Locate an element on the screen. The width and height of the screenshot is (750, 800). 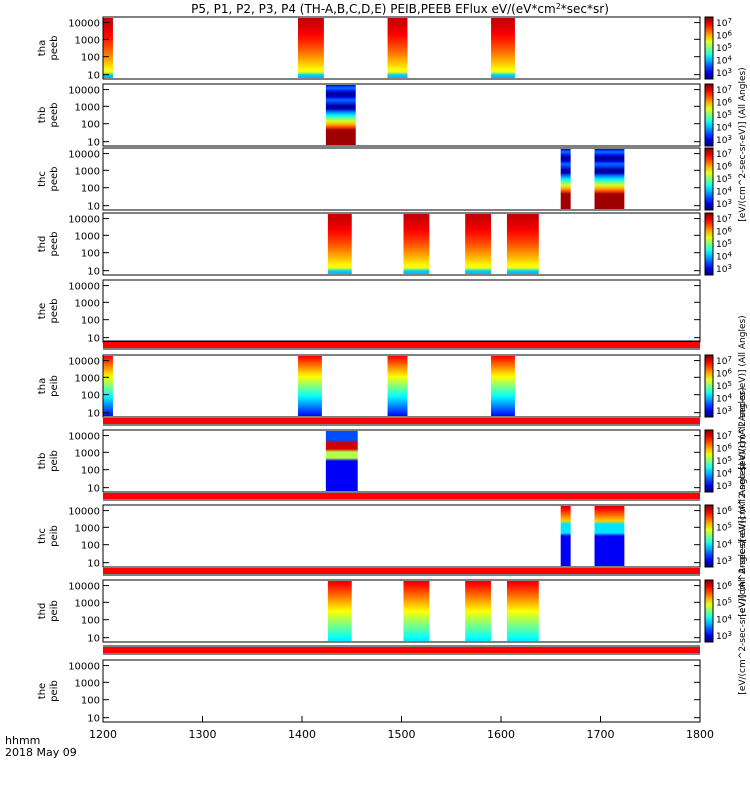
panel-thc-peeb: 10 100 1000 10000 thc peeb is located at coordinates (369, 180).